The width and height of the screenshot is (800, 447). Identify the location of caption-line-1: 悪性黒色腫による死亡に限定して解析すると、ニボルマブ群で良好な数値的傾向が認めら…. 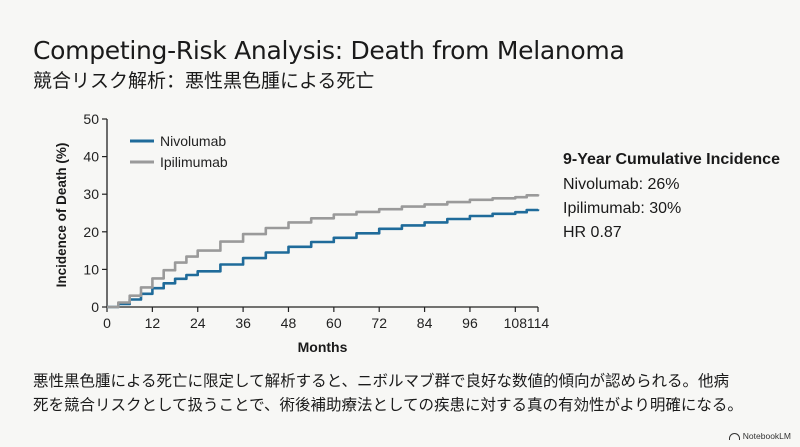
(381, 381).